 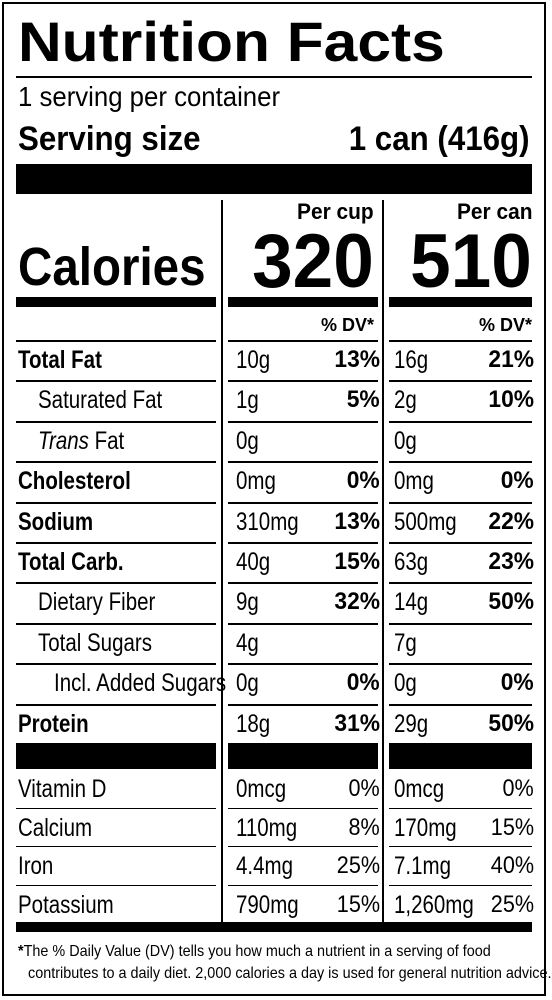 What do you see at coordinates (411, 723) in the screenshot?
I see `can-amount: 29g` at bounding box center [411, 723].